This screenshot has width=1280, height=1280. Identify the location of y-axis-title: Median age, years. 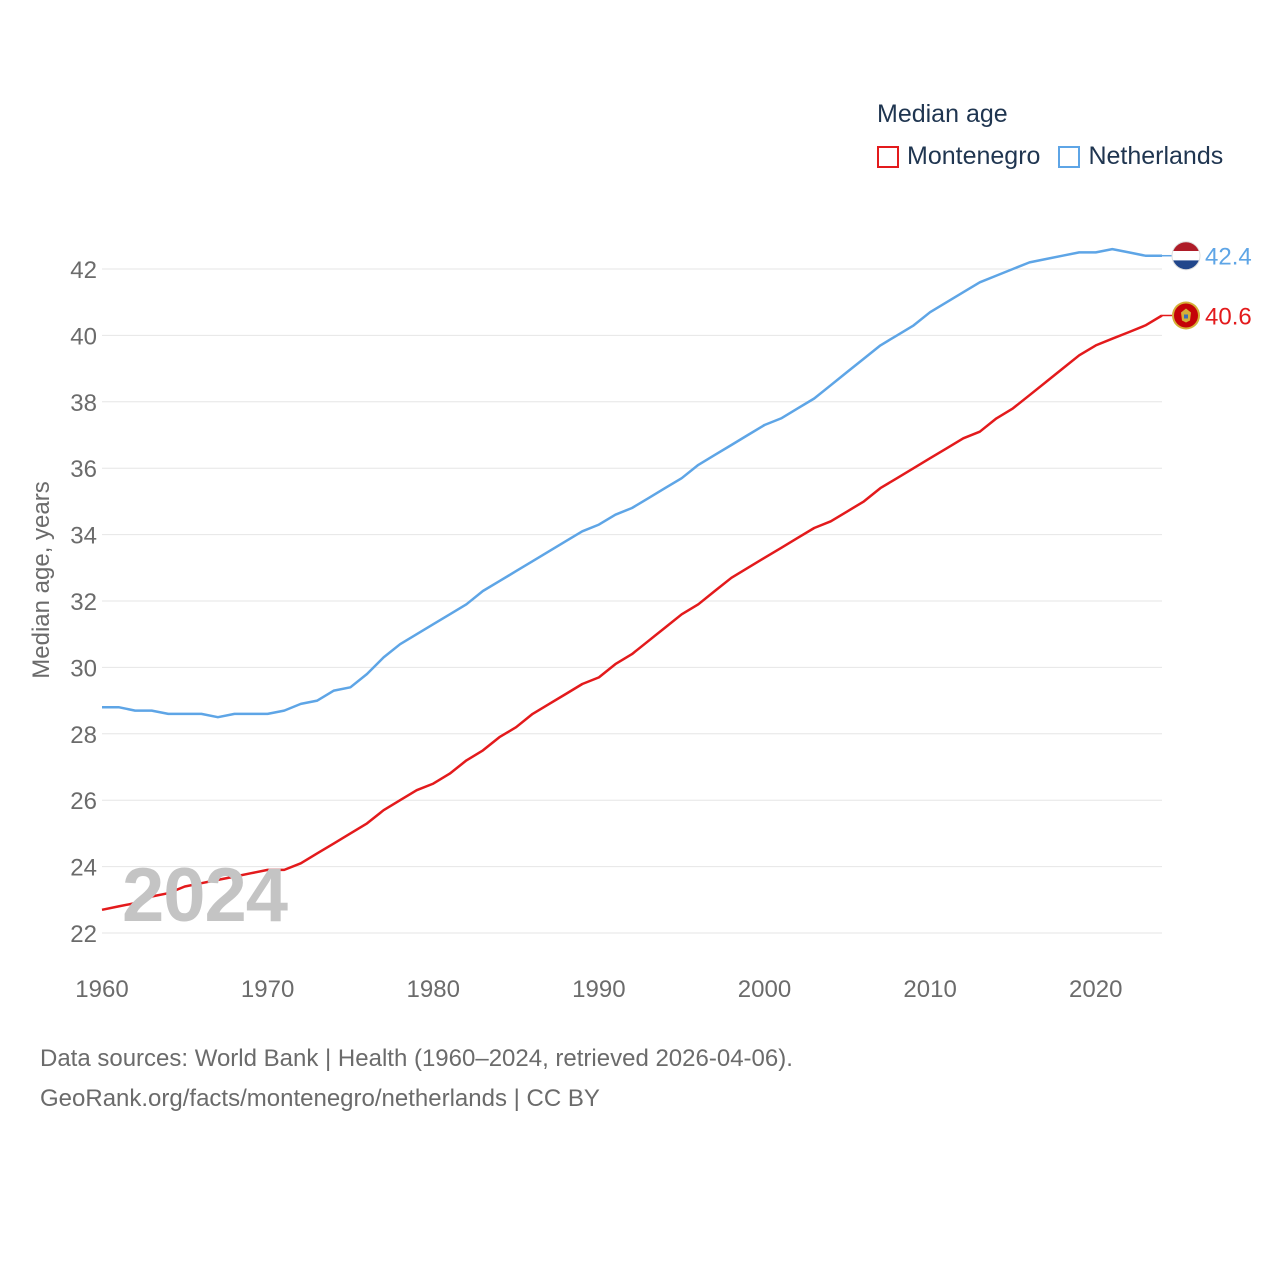
(41, 580).